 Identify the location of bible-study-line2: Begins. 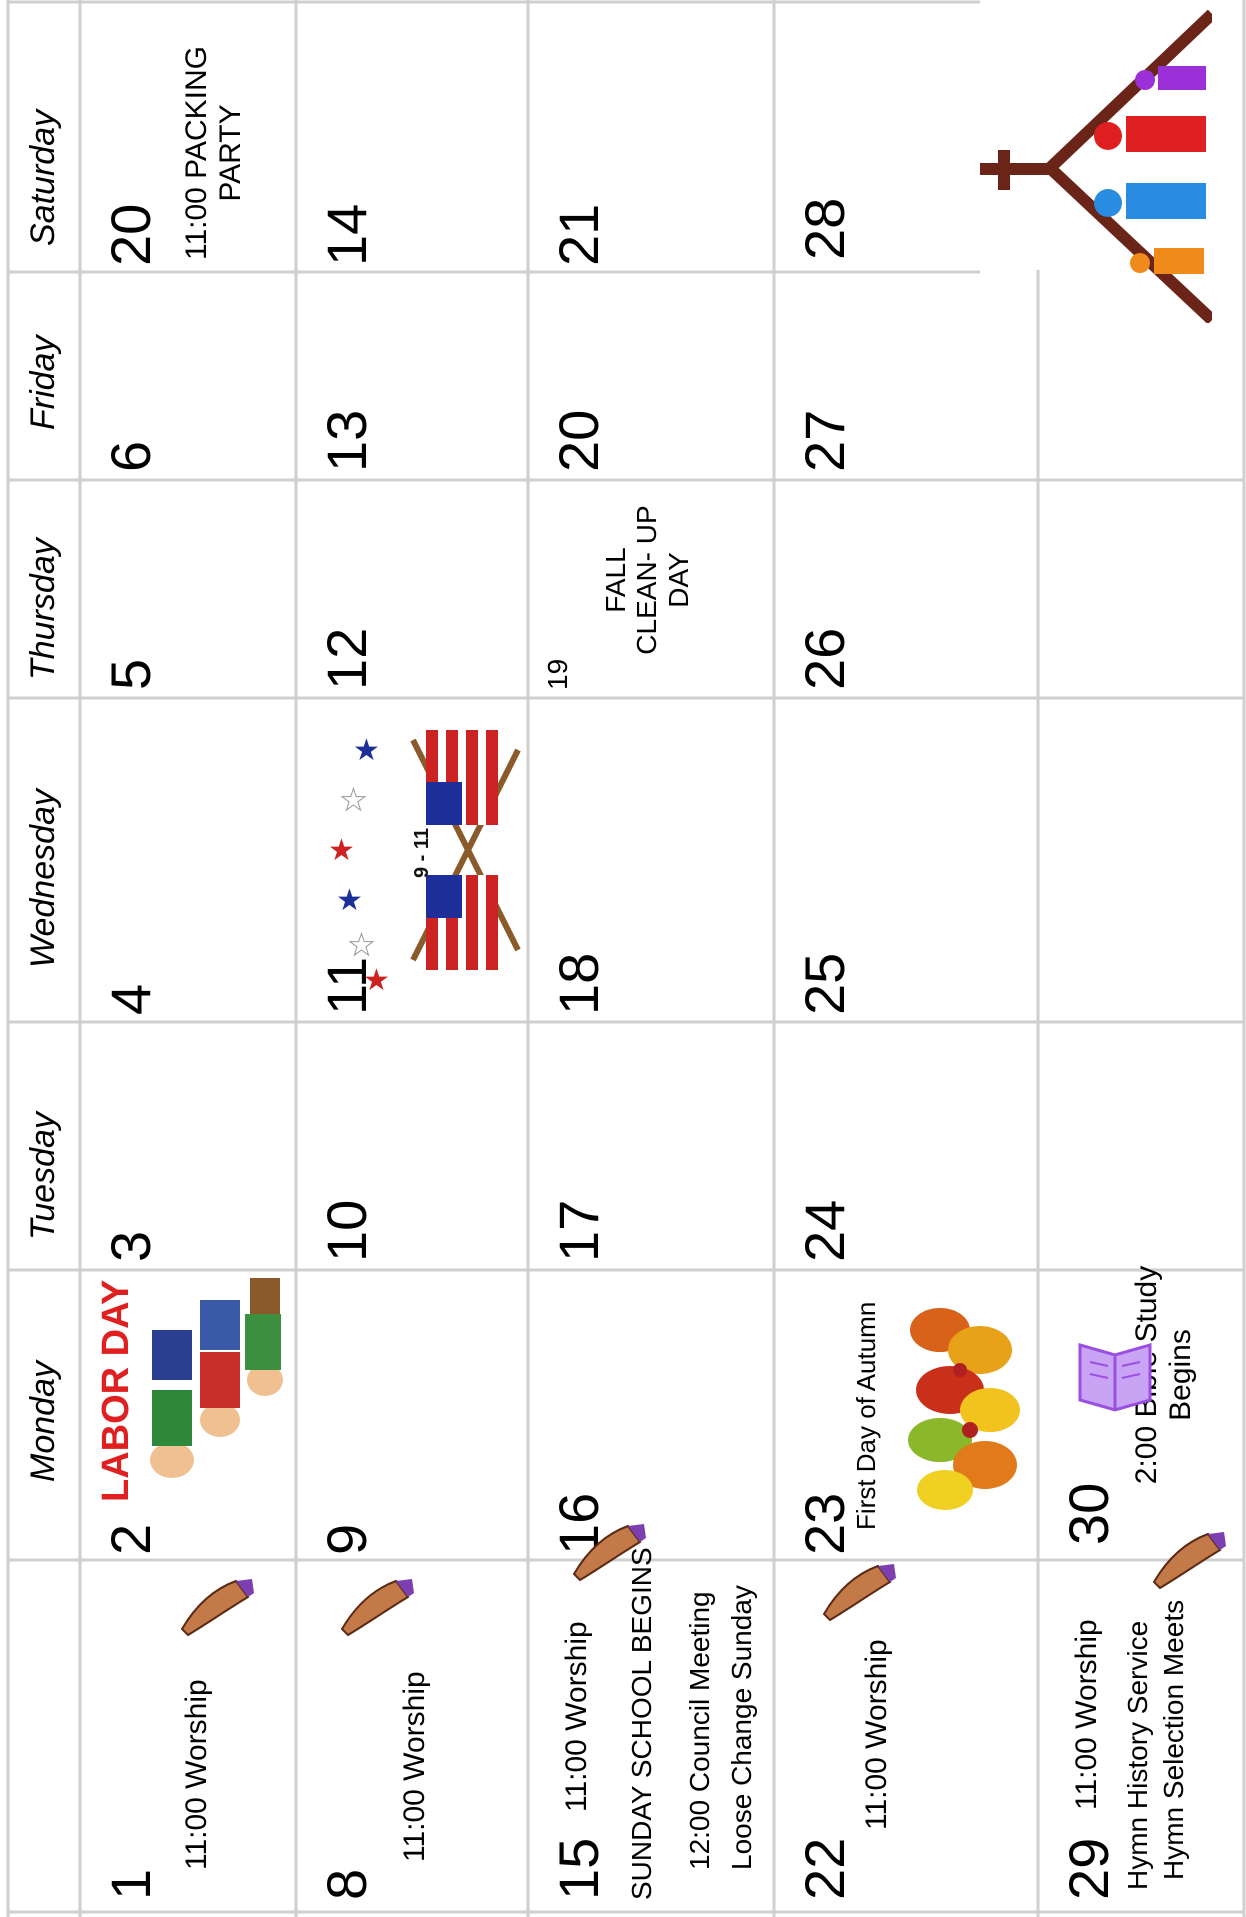
(1180, 1375).